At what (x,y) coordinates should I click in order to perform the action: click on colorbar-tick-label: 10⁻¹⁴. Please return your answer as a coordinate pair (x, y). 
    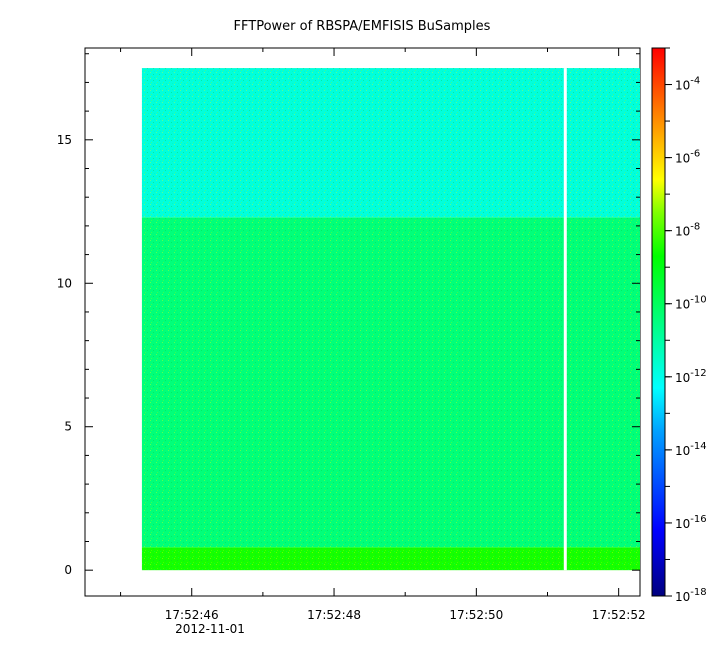
    Looking at the image, I should click on (691, 449).